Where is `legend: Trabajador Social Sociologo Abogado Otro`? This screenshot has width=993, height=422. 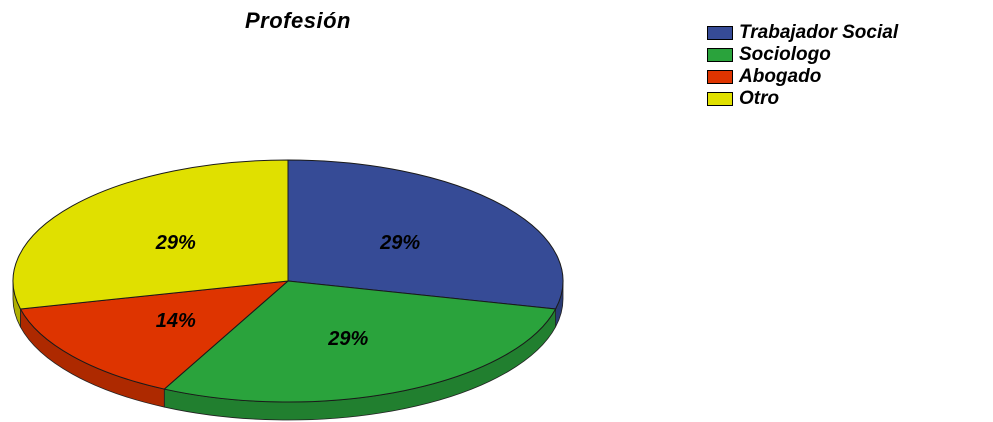 legend: Trabajador Social Sociologo Abogado Otro is located at coordinates (802, 66).